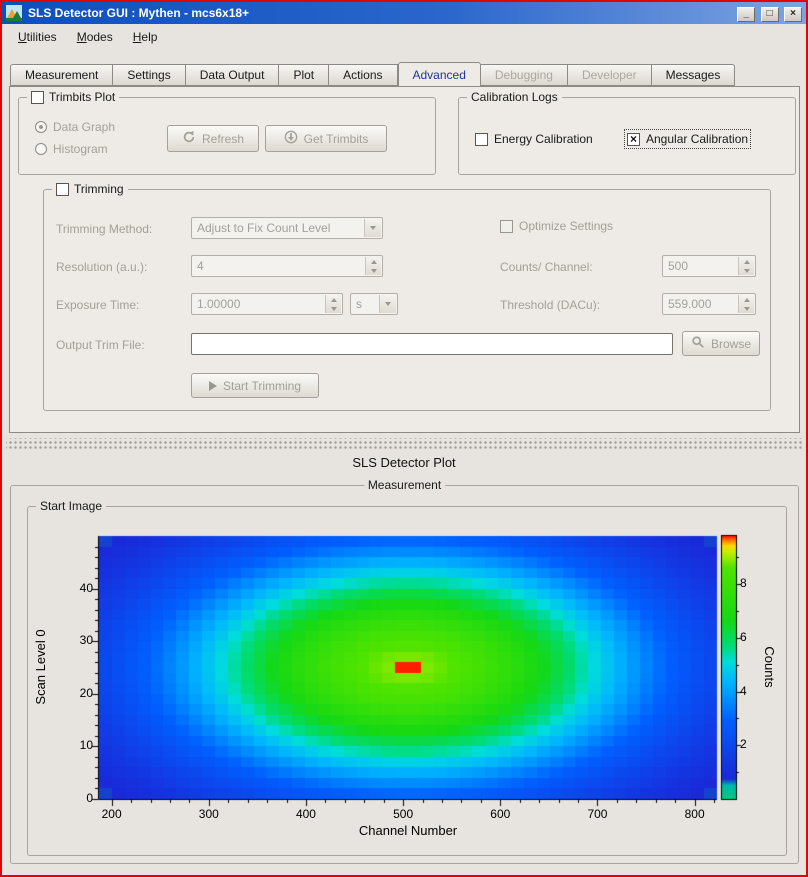 The image size is (808, 877). Describe the element at coordinates (223, 138) in the screenshot. I see `refresh-label: Refresh` at that location.